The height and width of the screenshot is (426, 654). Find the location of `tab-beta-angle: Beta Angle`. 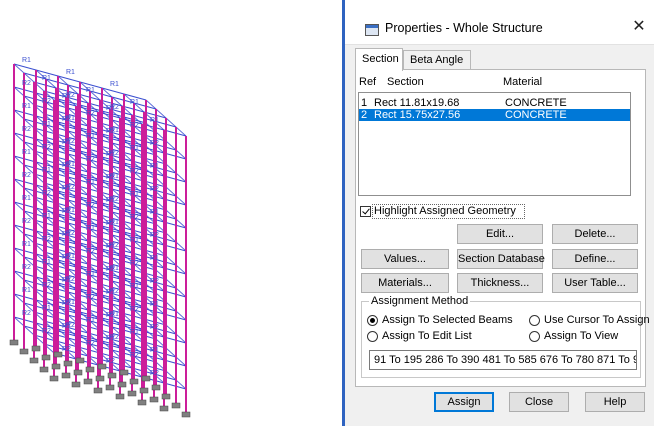

tab-beta-angle: Beta Angle is located at coordinates (437, 59).